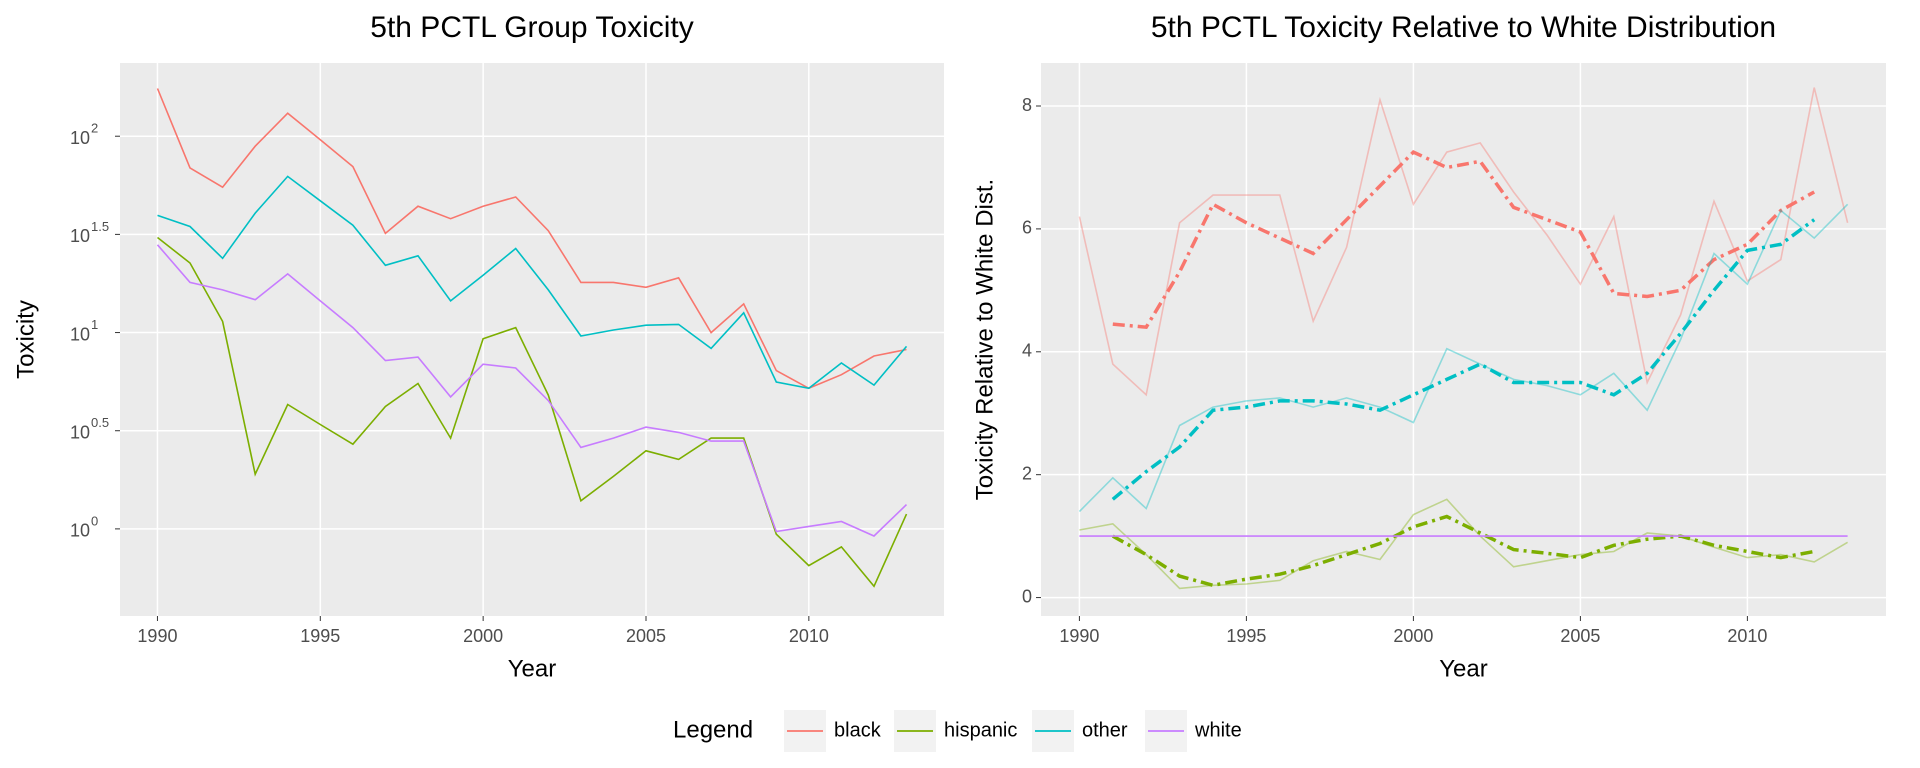 This screenshot has height=768, width=1920. What do you see at coordinates (1027, 105) in the screenshot?
I see `y-tick-label: 8` at bounding box center [1027, 105].